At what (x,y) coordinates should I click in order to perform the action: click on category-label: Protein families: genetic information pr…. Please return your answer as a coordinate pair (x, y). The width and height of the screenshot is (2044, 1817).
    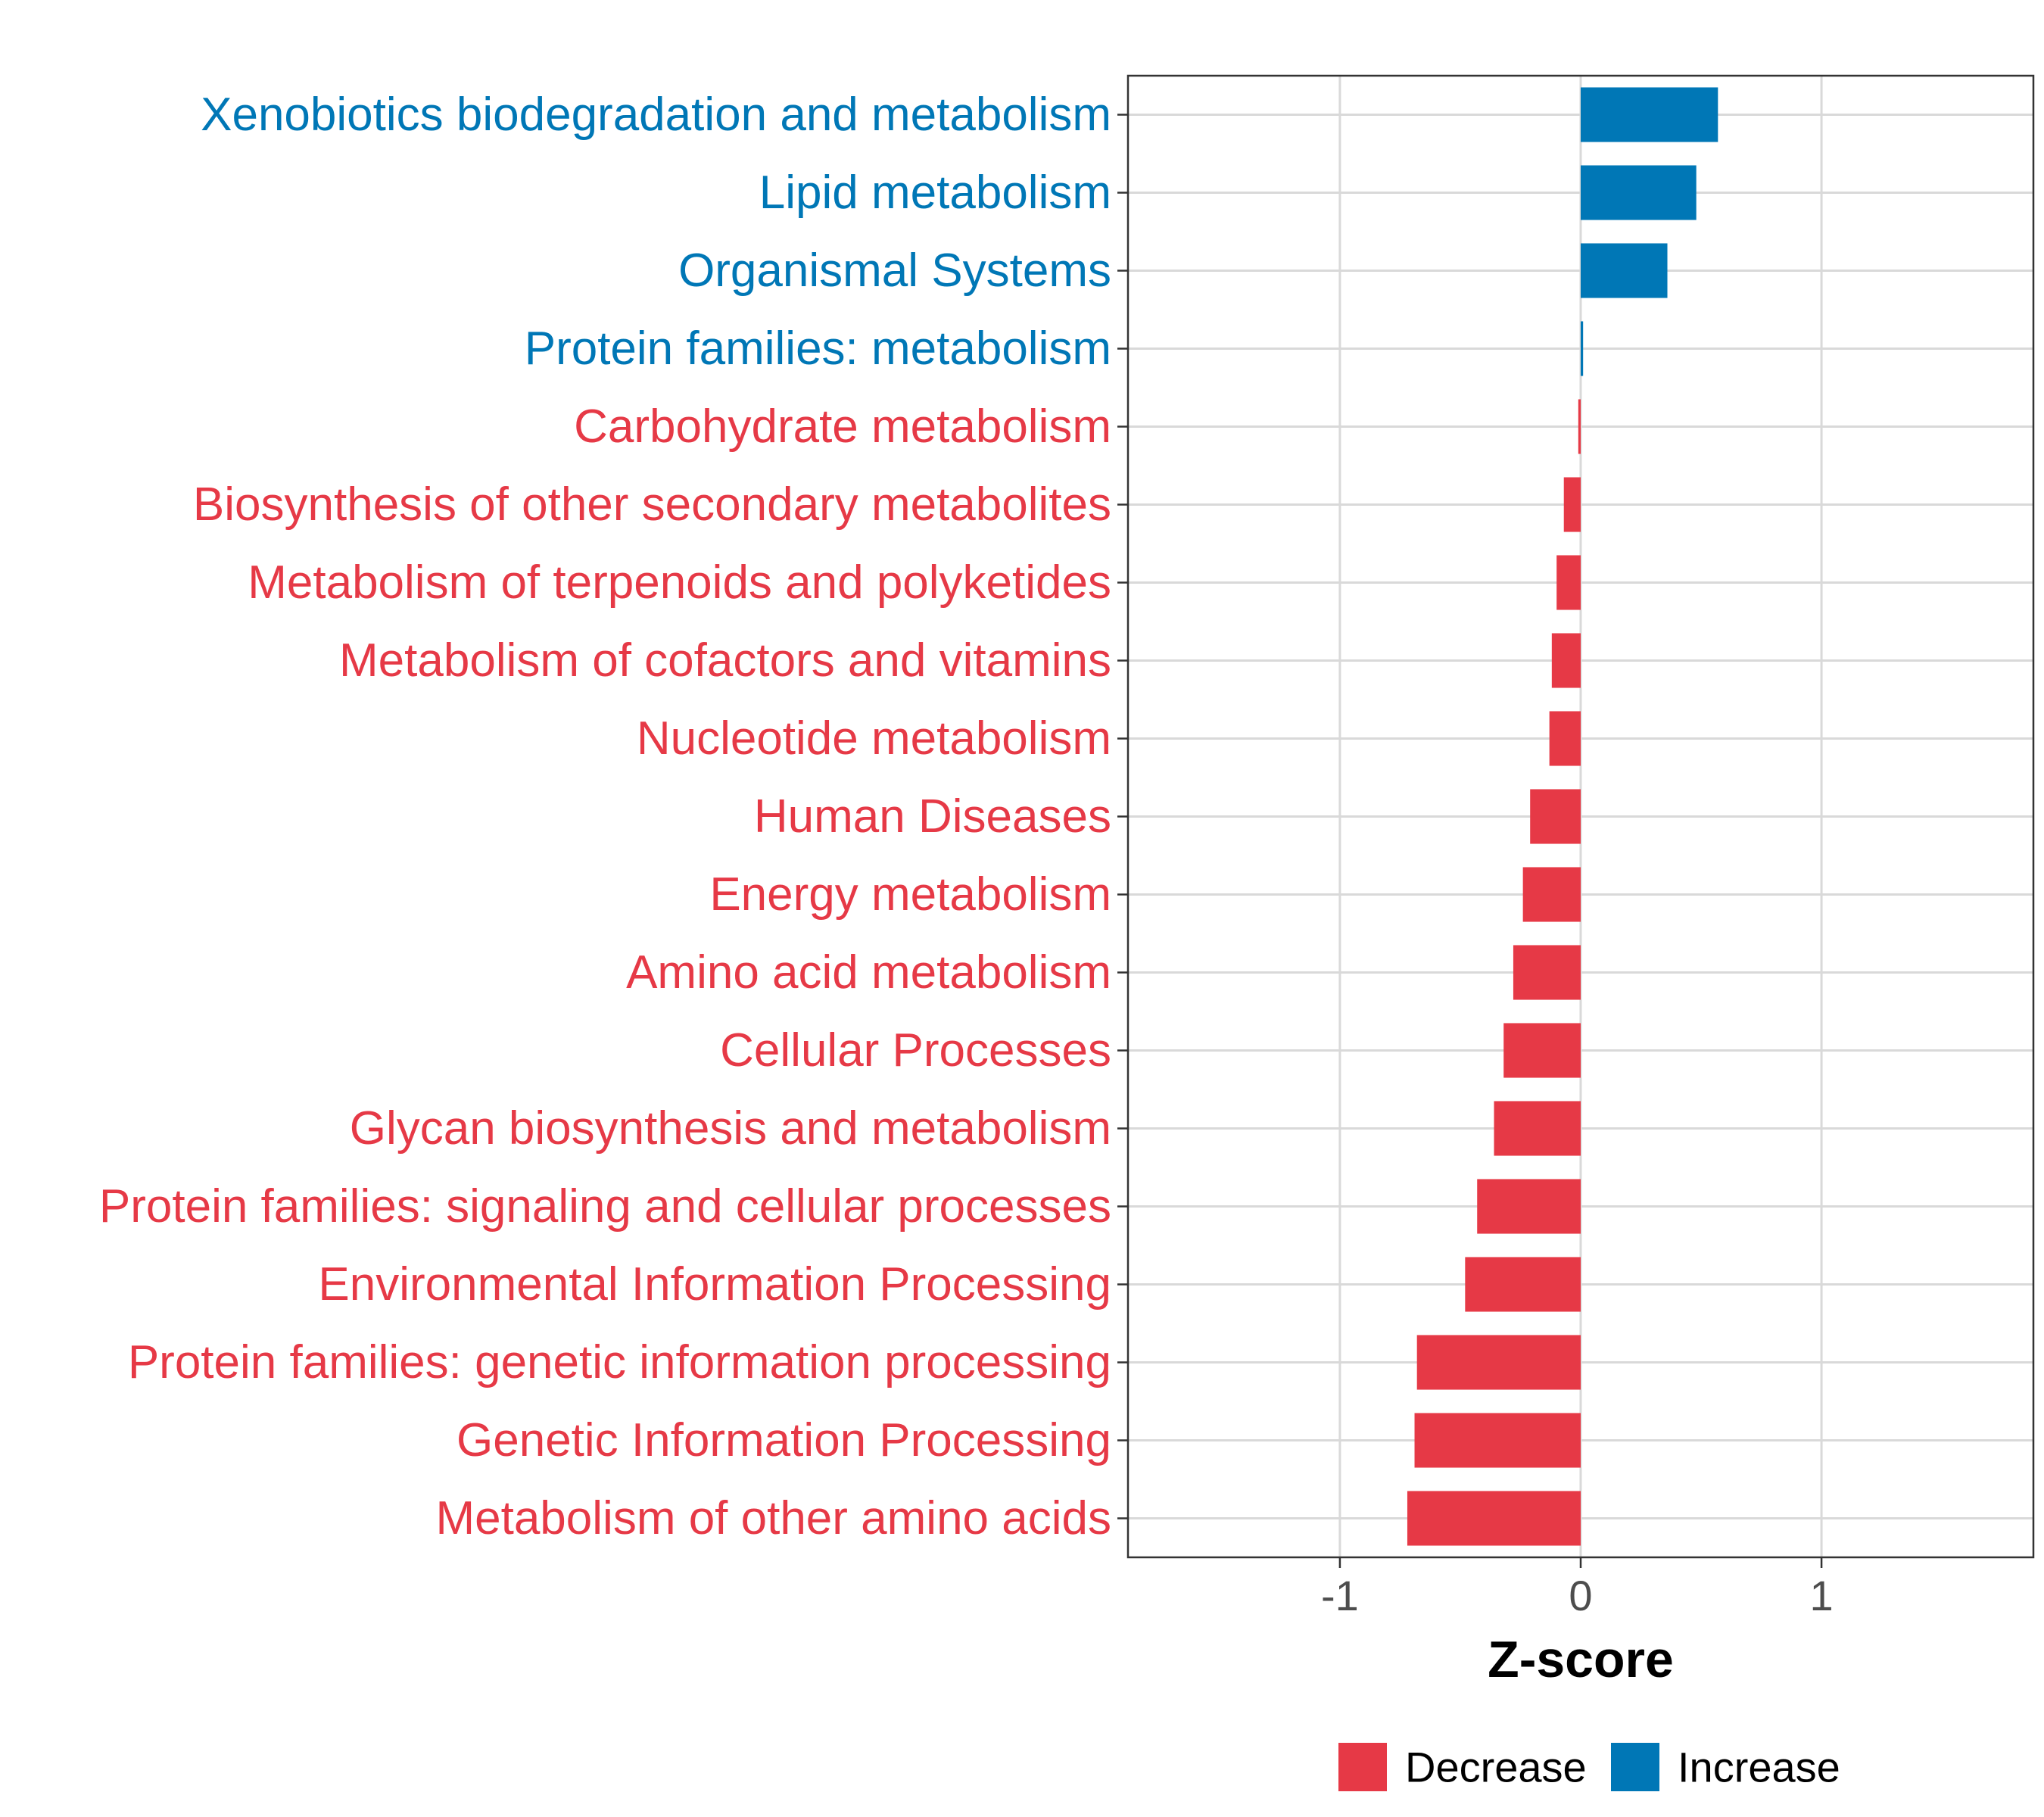
    Looking at the image, I should click on (619, 1362).